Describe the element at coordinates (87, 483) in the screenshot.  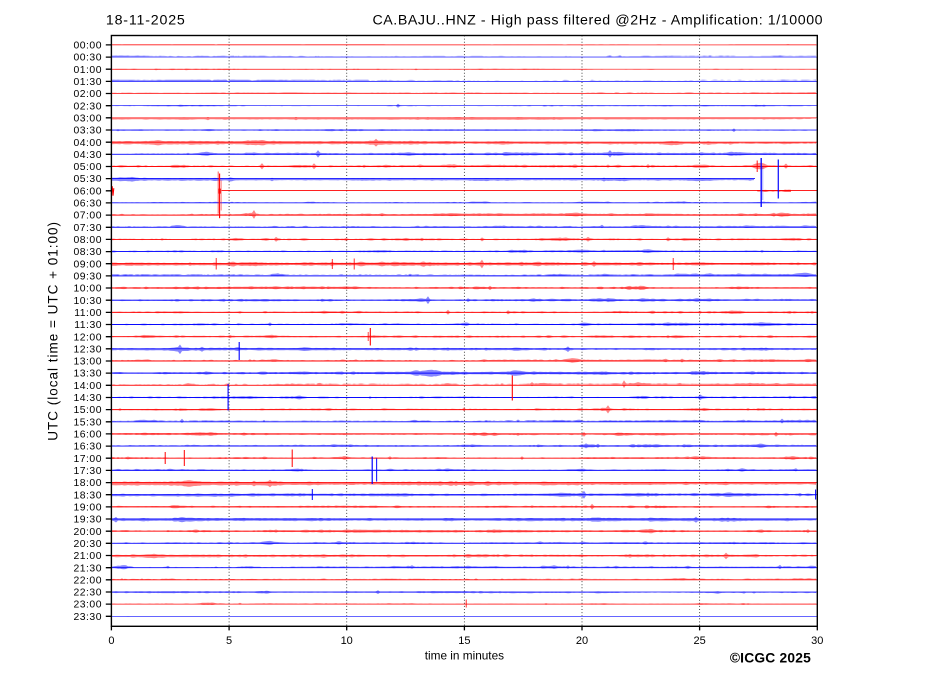
I see `svg-text: 18:00` at that location.